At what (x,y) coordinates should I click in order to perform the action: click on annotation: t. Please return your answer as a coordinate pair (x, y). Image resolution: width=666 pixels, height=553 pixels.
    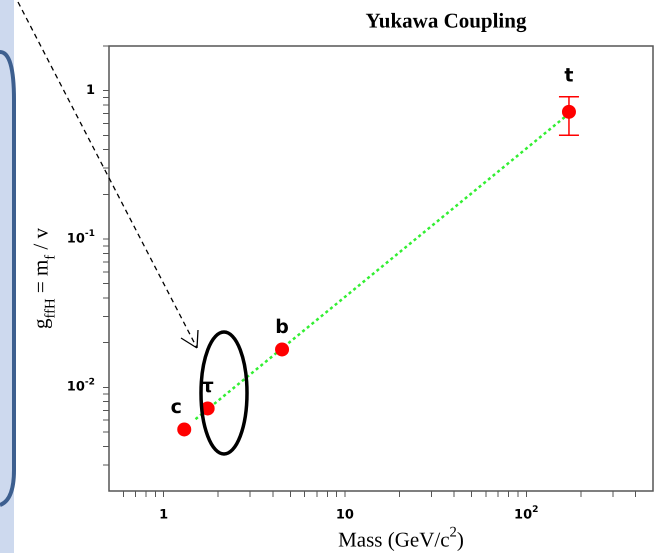
    Looking at the image, I should click on (569, 75).